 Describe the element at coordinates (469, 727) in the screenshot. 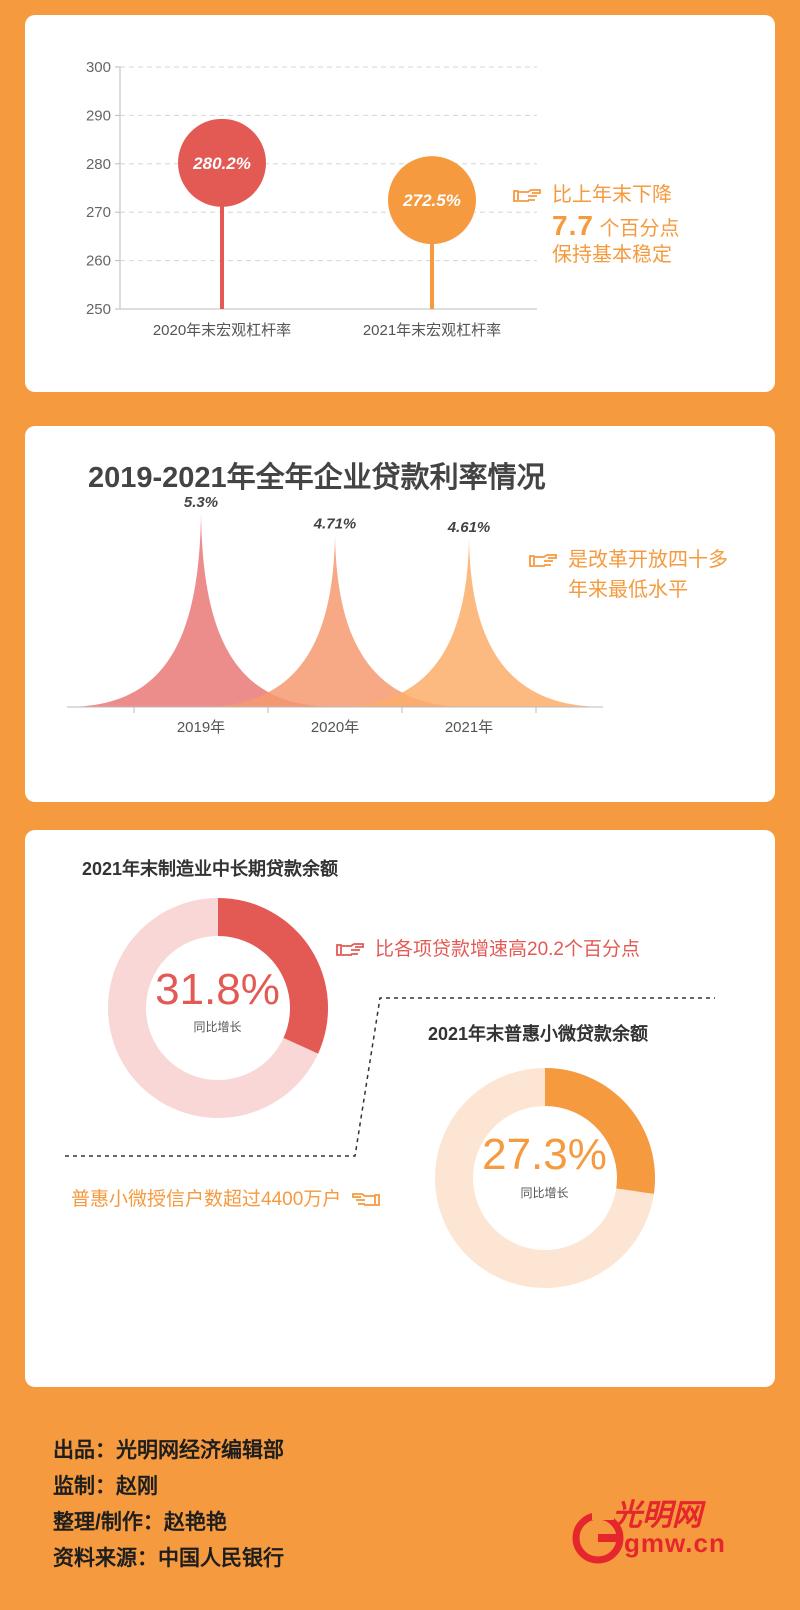

I see `x-tick-label: 2021年` at that location.